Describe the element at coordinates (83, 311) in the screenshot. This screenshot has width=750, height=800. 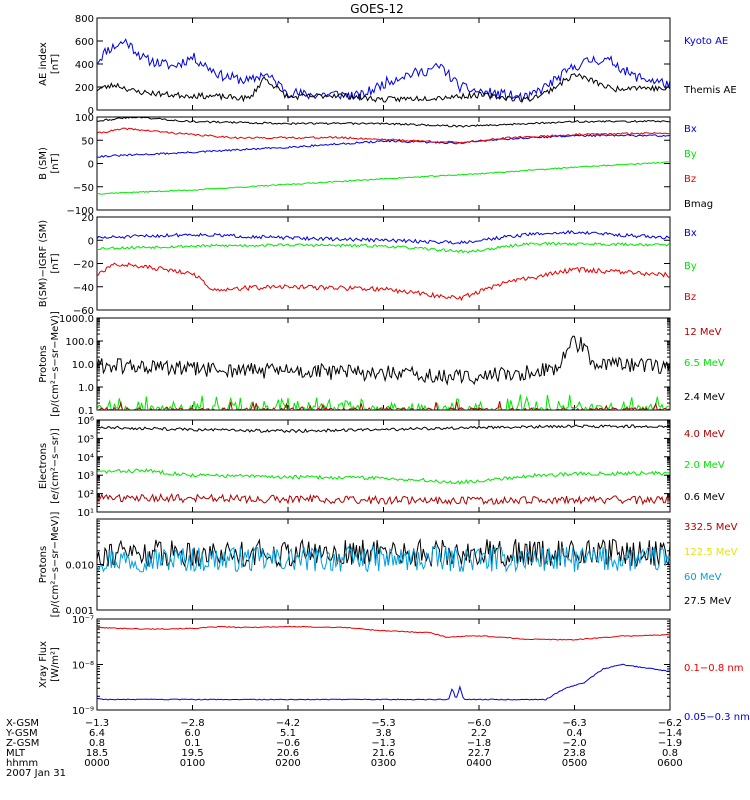
I see `y-tick-label: −60` at that location.